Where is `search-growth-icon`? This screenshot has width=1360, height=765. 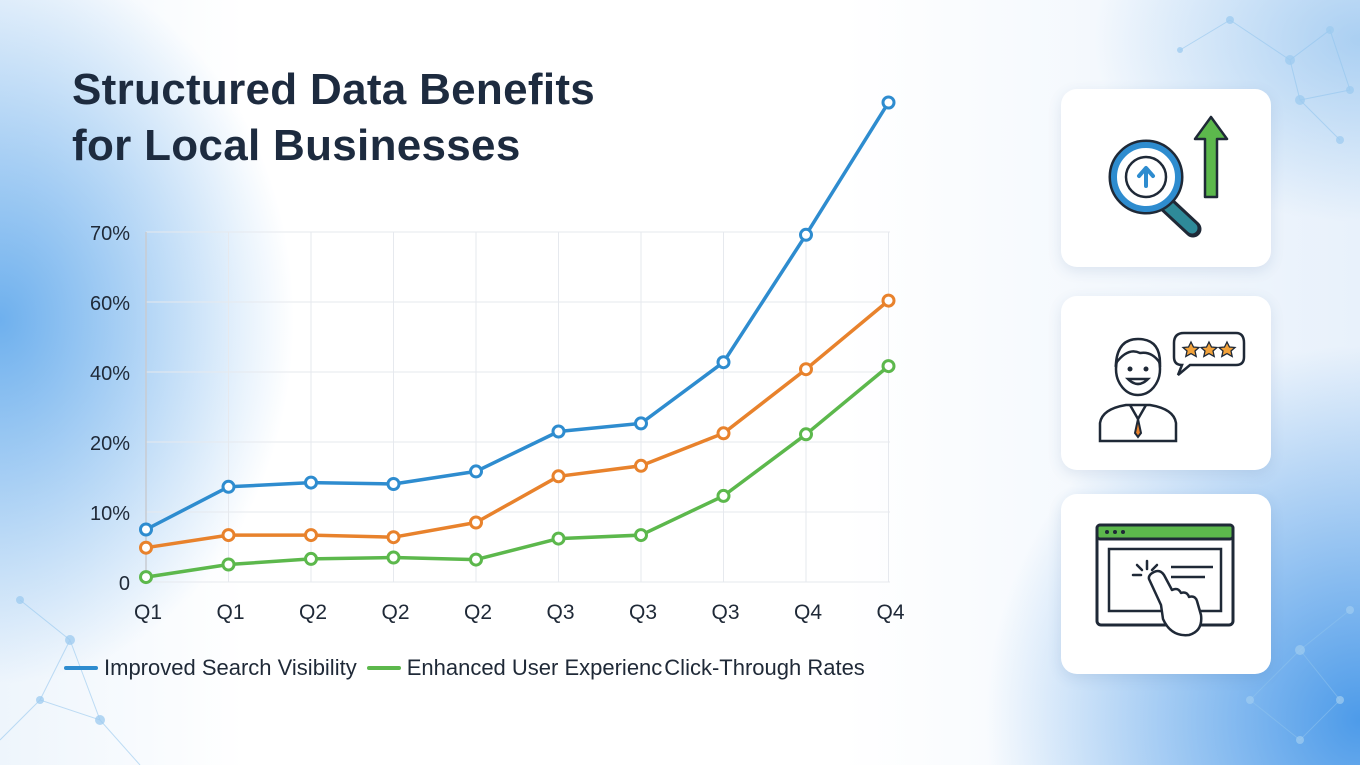 search-growth-icon is located at coordinates (1168, 176).